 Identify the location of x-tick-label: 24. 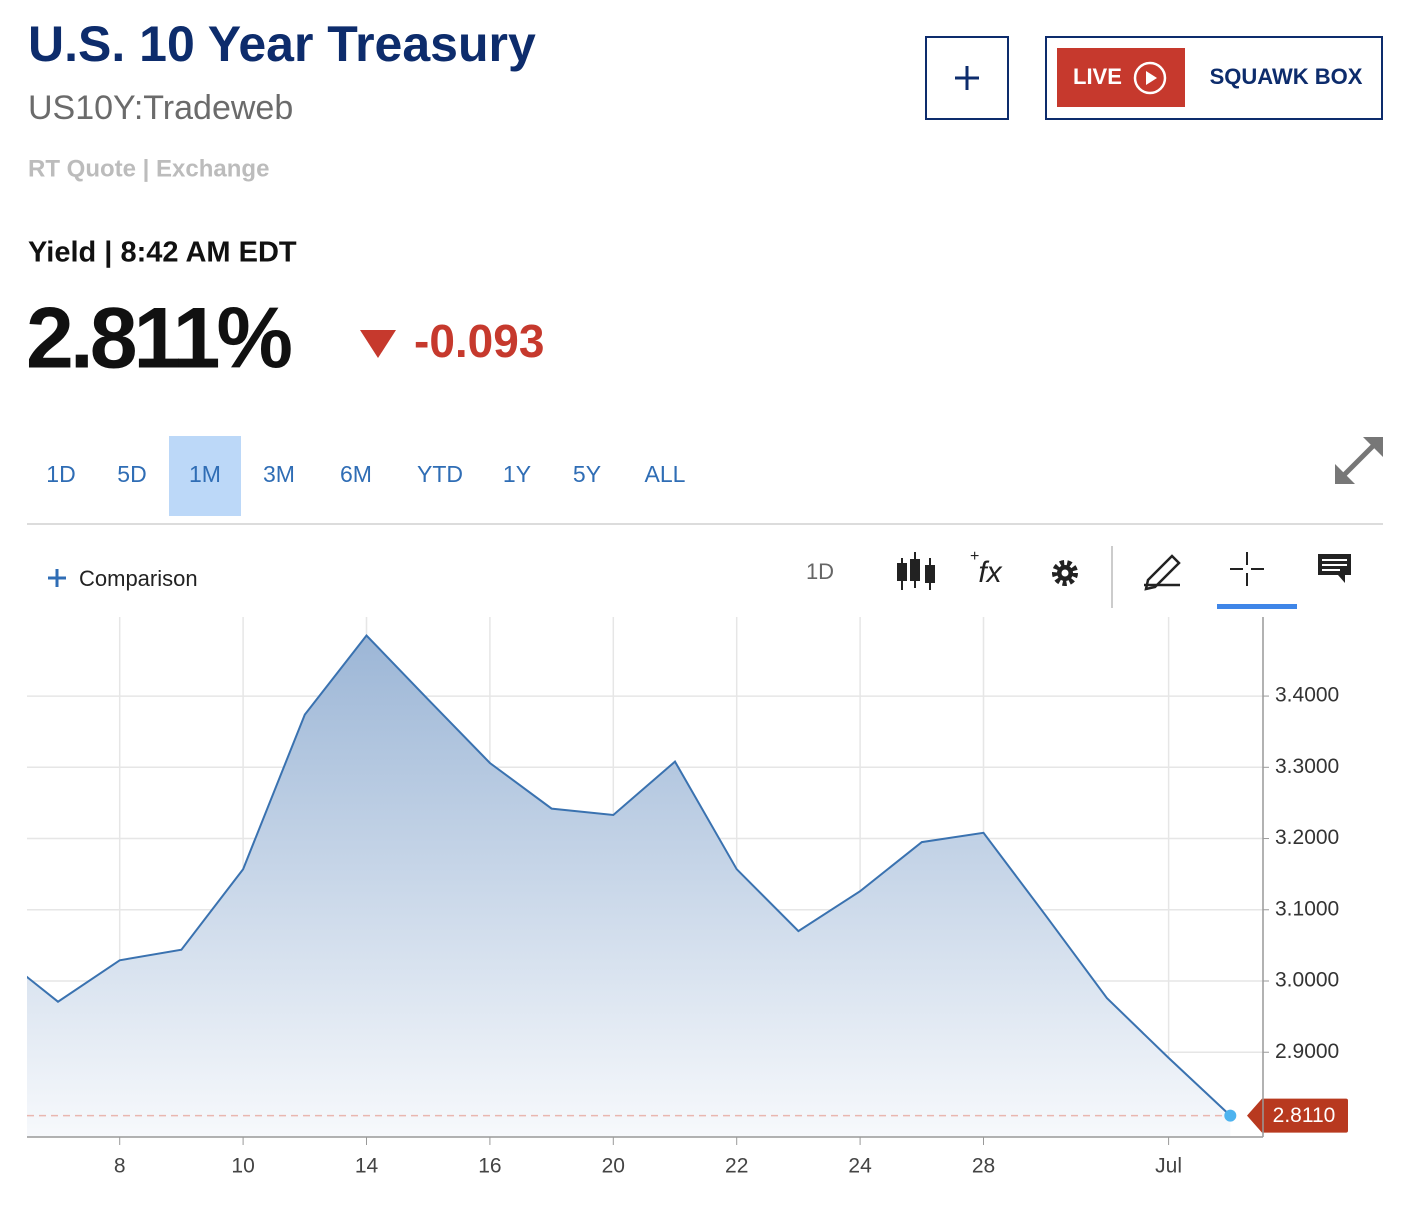
(860, 1166).